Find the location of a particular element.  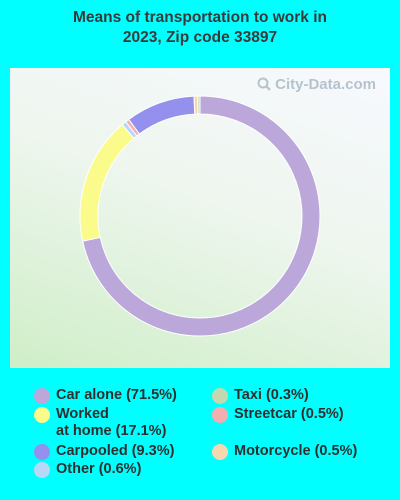

legend-item: Motorcycle (0.5%) is located at coordinates (284, 451).